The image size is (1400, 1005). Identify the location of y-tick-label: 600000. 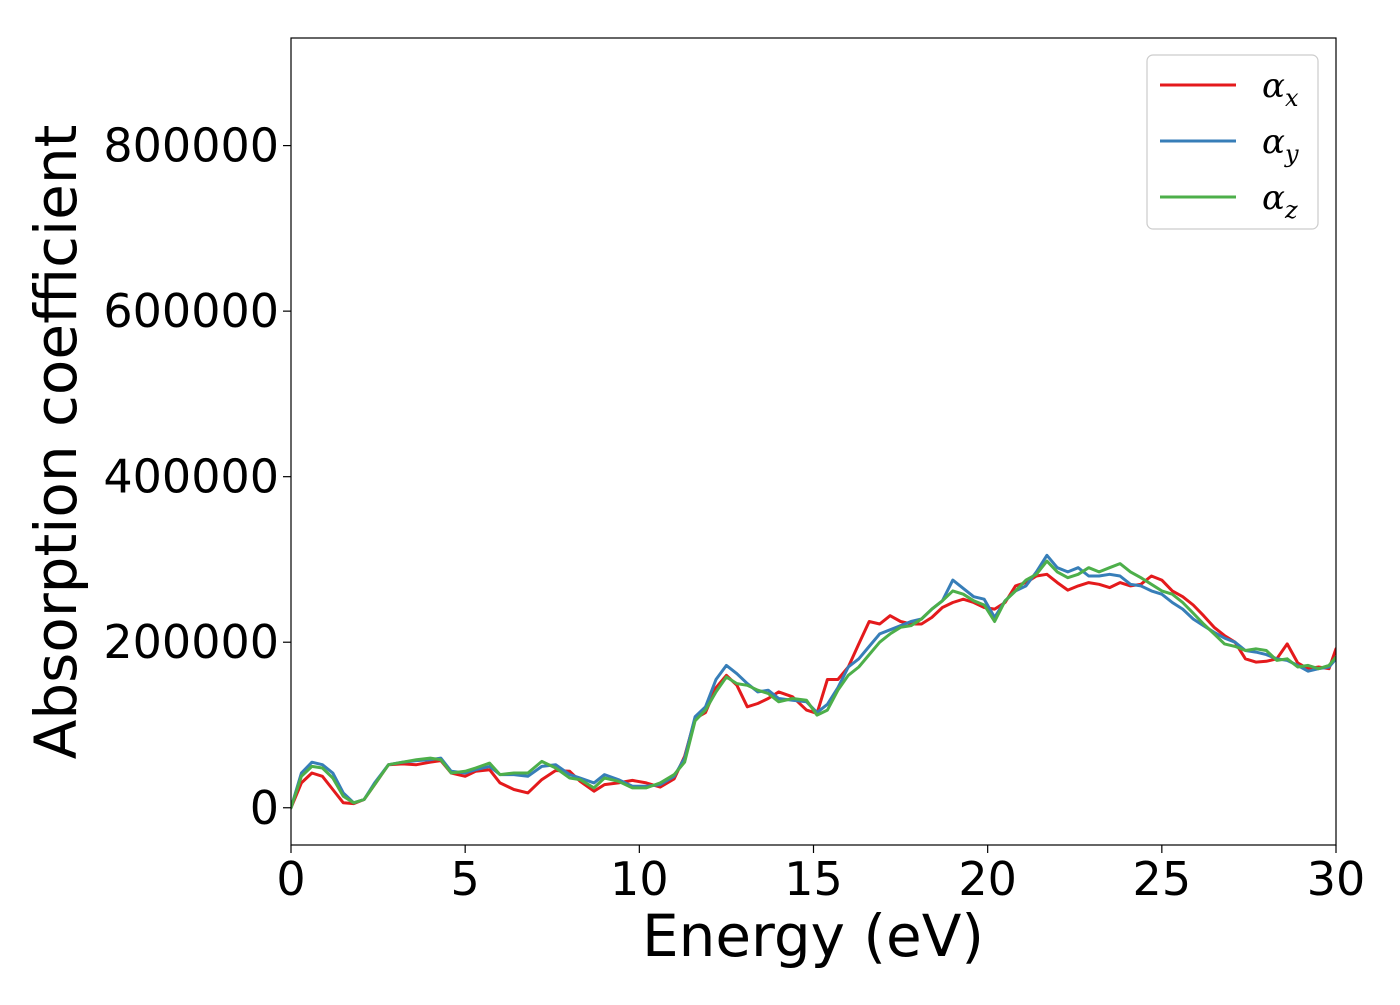
(191, 311).